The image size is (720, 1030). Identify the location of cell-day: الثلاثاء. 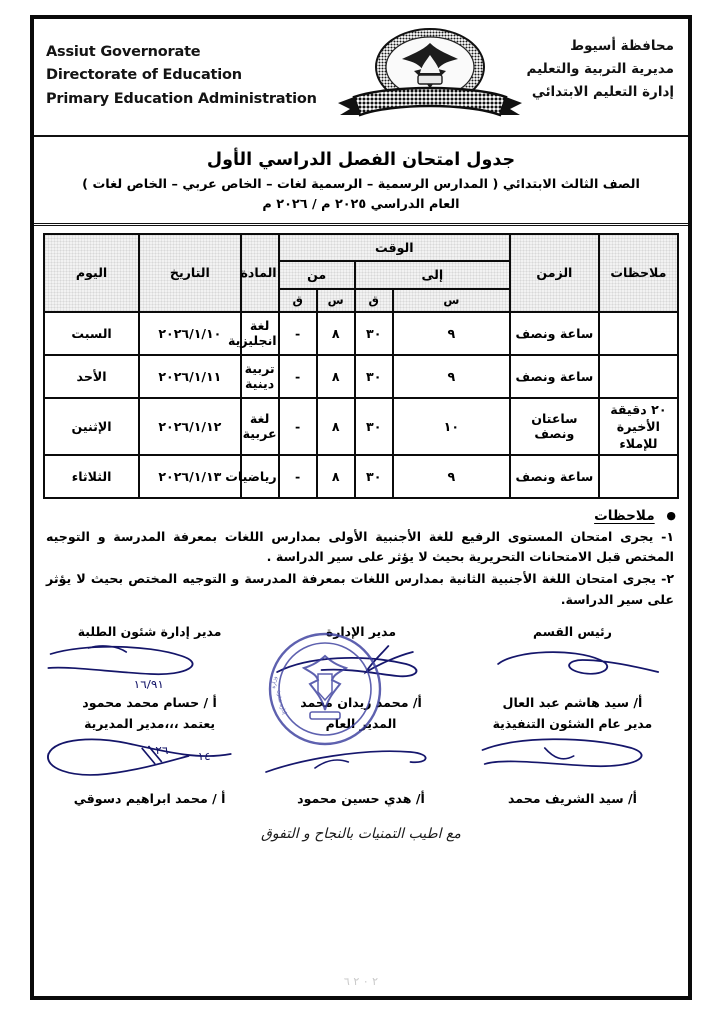
(91, 476).